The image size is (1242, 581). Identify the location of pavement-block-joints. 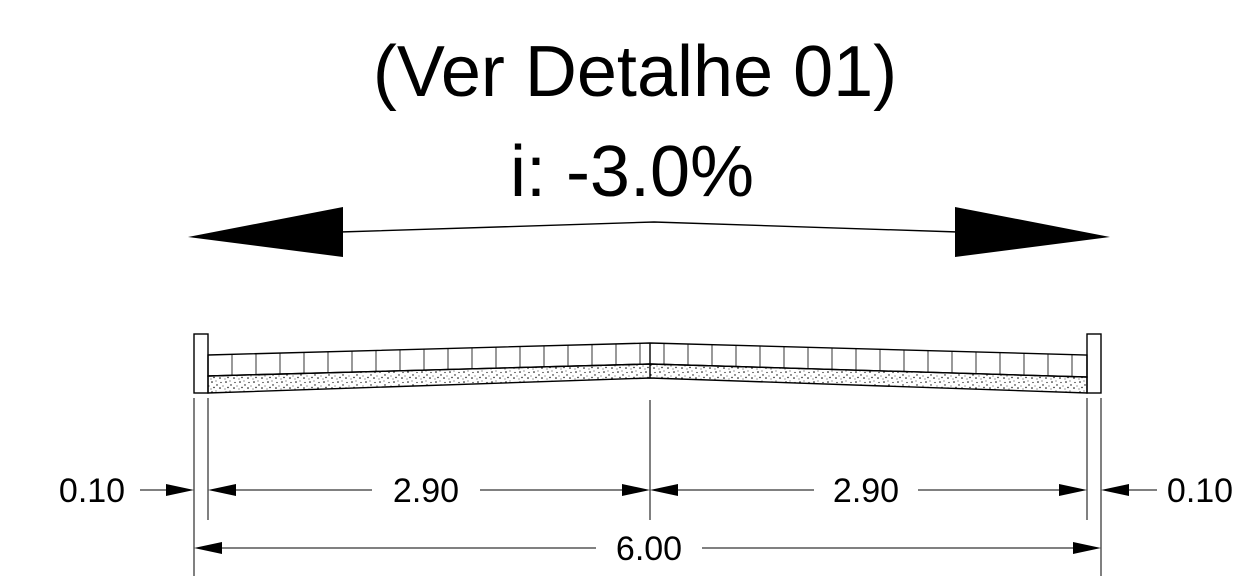
(652, 360).